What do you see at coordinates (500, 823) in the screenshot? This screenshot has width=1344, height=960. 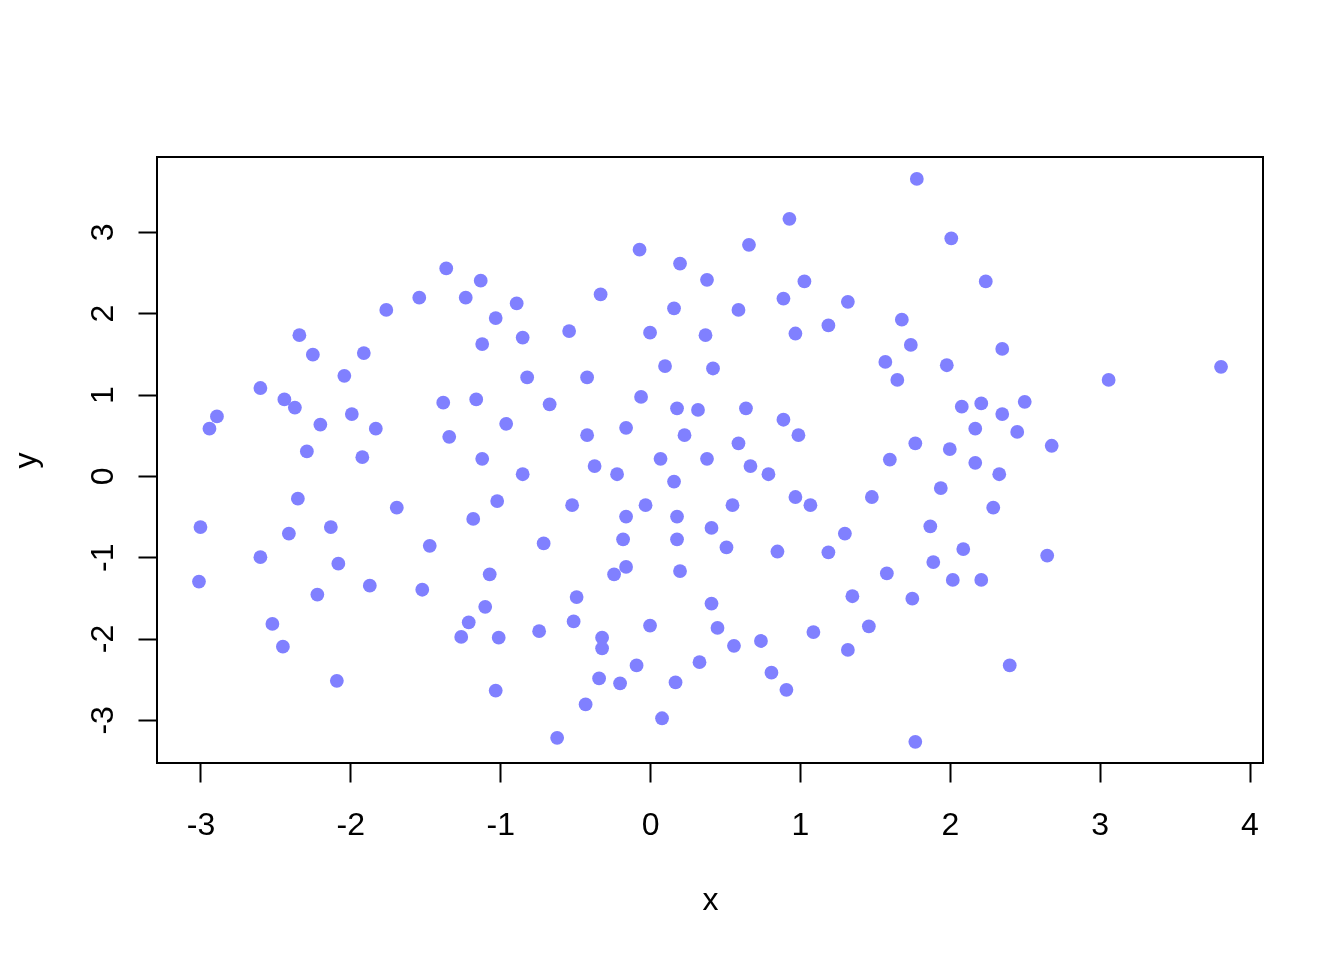 I see `x-tick-label: -1` at bounding box center [500, 823].